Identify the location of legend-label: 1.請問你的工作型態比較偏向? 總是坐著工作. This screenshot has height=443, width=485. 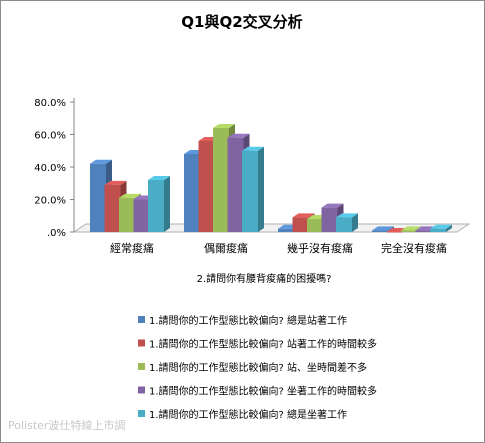
(248, 414).